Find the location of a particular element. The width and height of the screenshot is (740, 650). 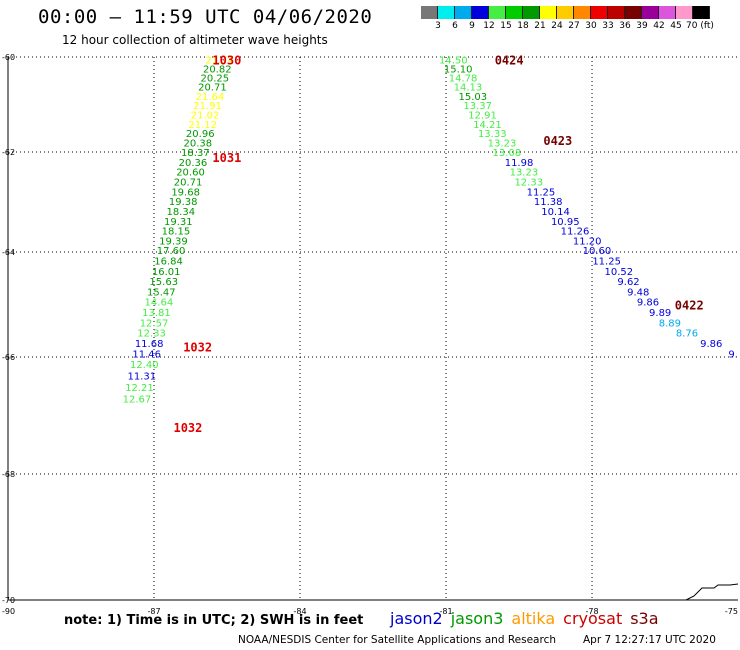

legend-label: 30 is located at coordinates (591, 26).